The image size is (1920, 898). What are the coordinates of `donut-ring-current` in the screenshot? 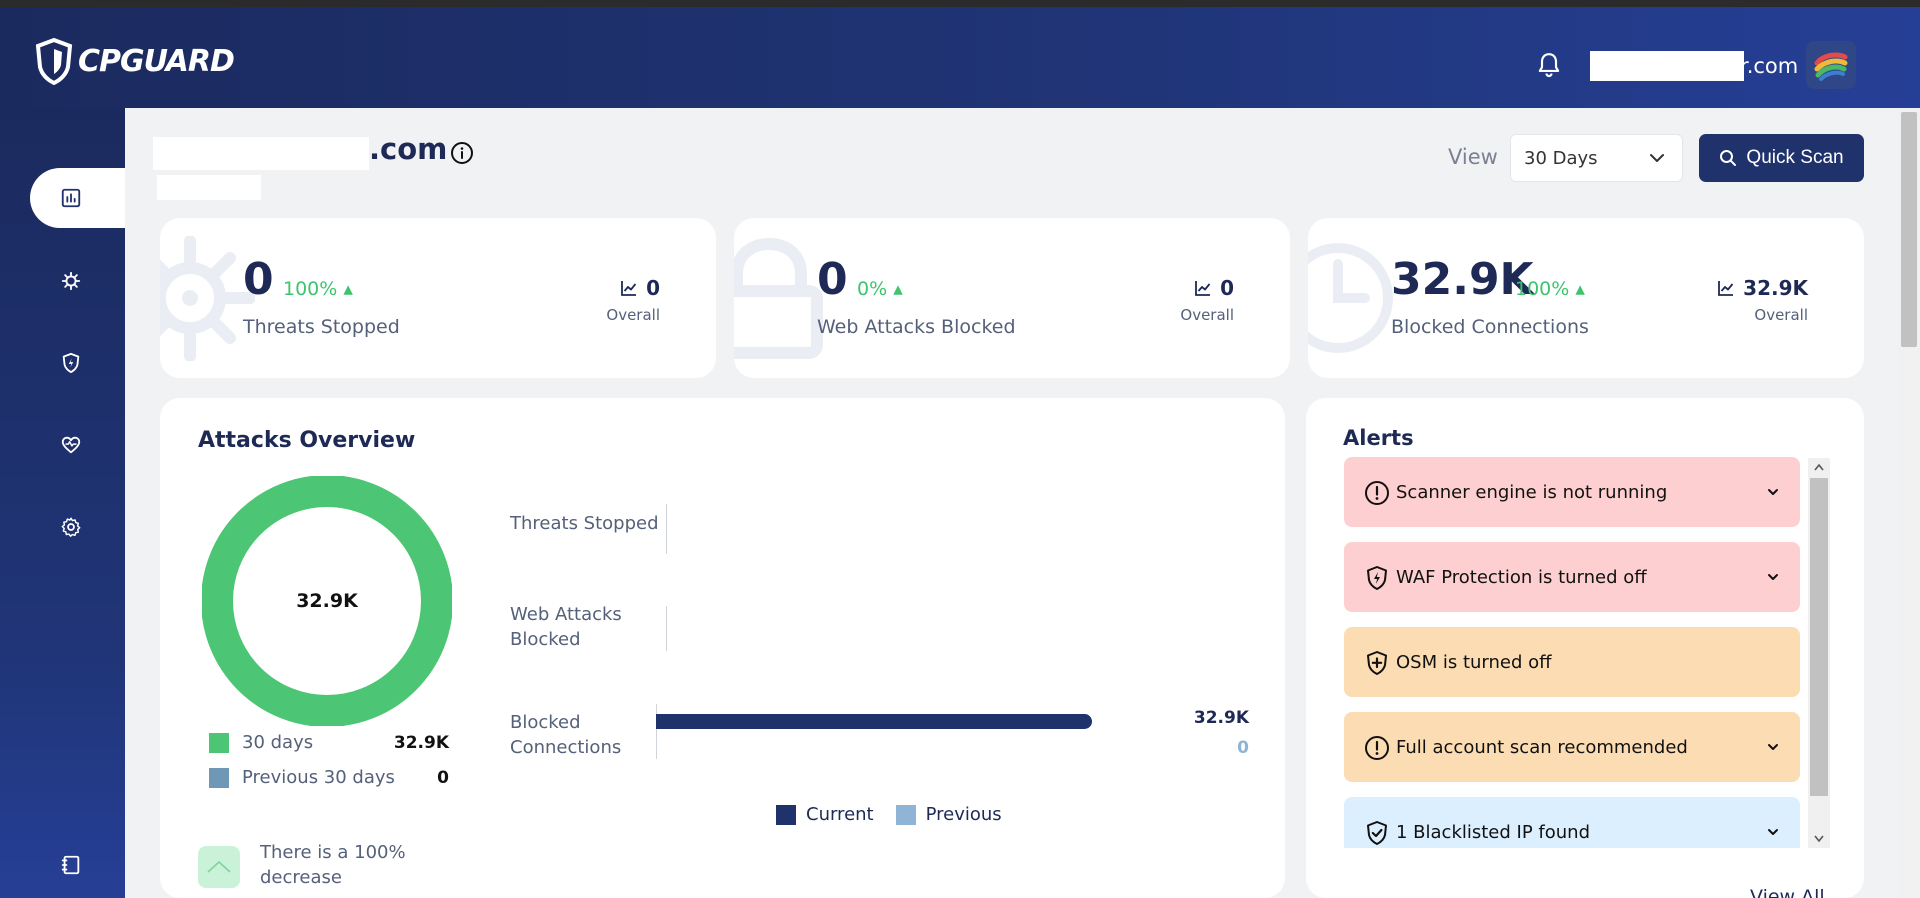 It's located at (327, 601).